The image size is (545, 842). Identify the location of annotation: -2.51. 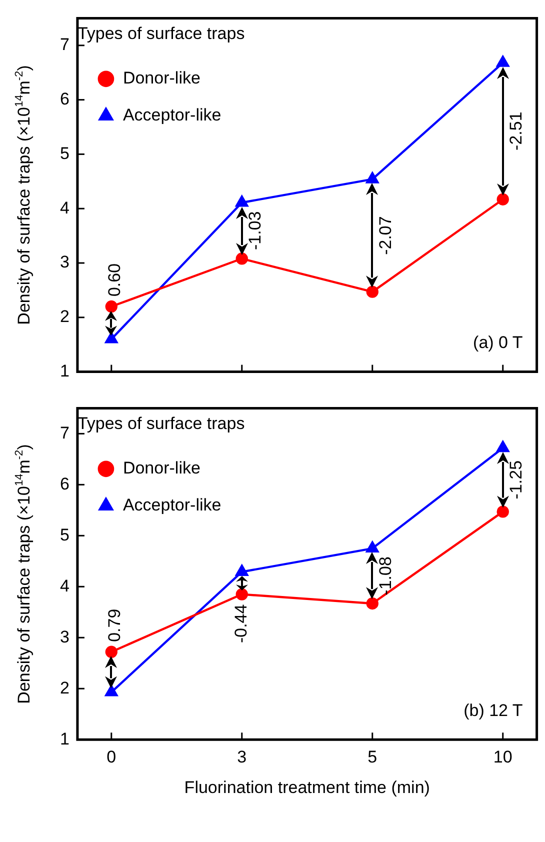
(516, 131).